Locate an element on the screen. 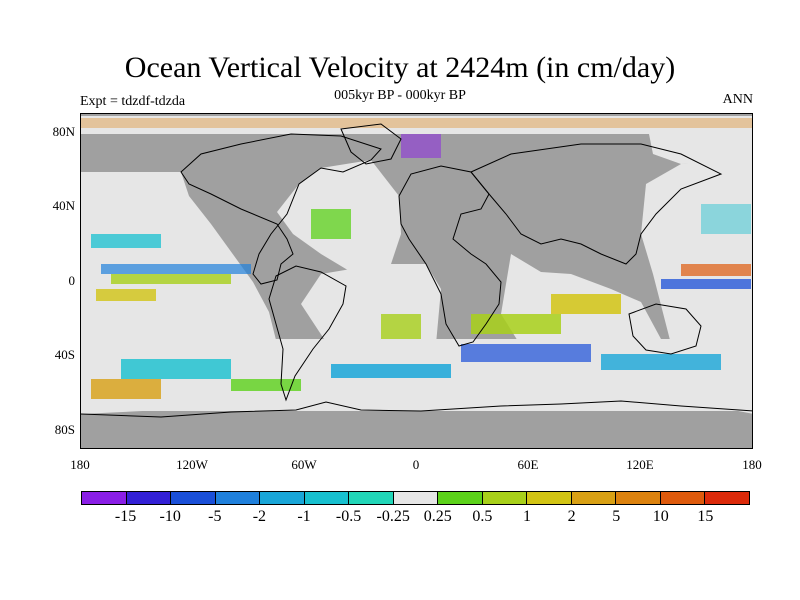 The width and height of the screenshot is (800, 600). antarctica-coast is located at coordinates (416, 409).